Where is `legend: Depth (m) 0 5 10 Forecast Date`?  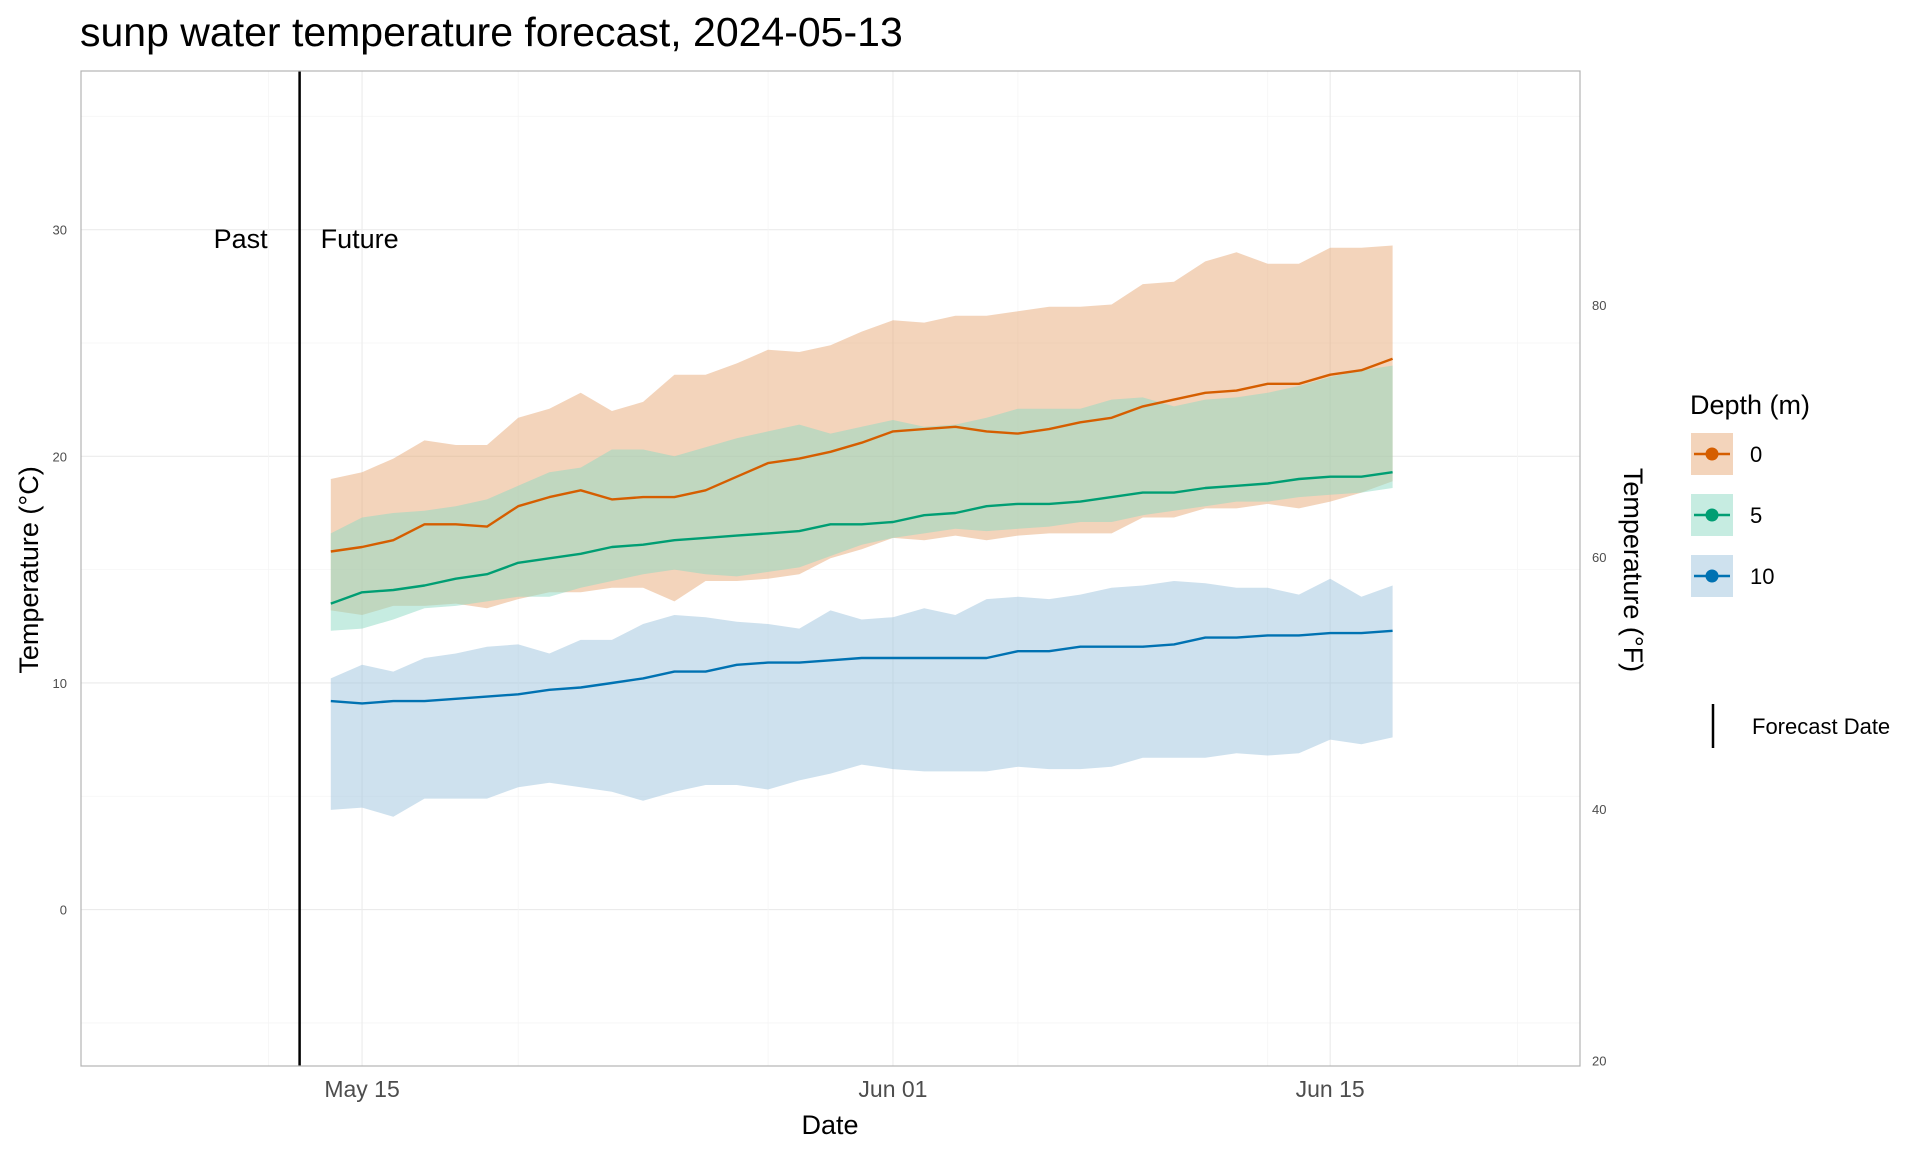
legend: Depth (m) 0 5 10 Forecast Date is located at coordinates (1790, 569).